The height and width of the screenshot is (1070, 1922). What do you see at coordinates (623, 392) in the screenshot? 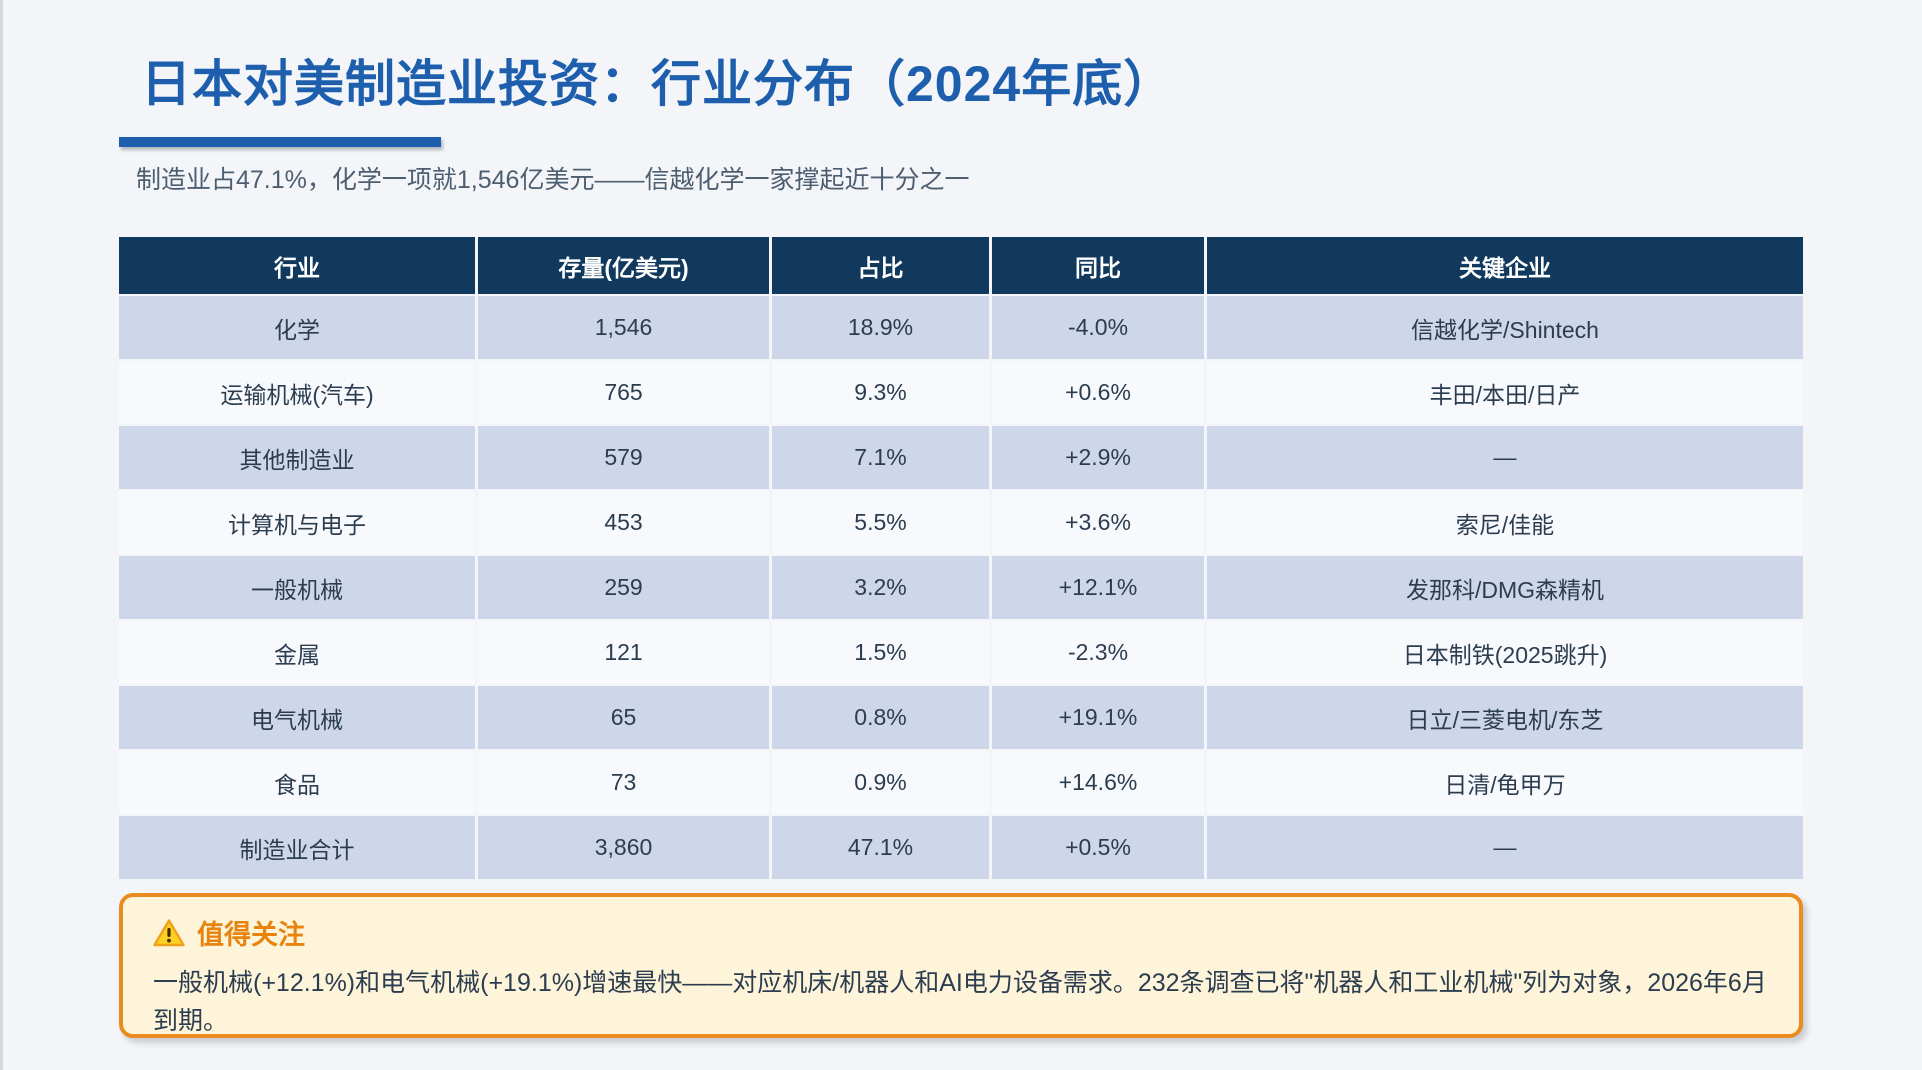
I see `table-cell: 765` at bounding box center [623, 392].